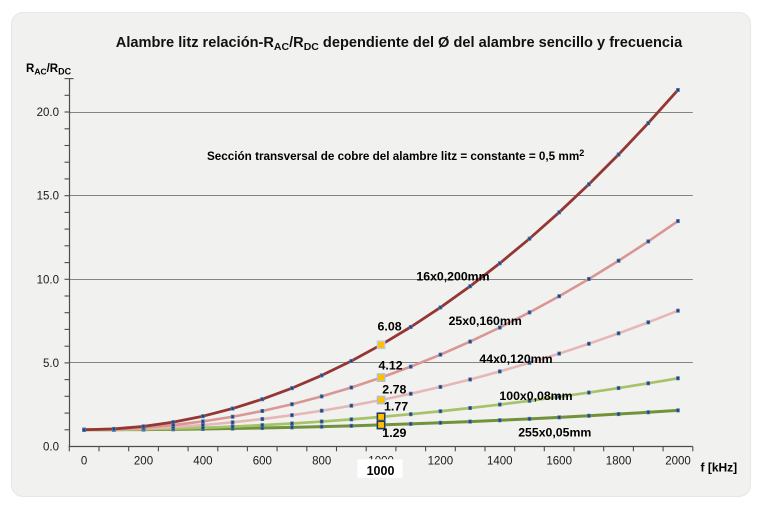 The height and width of the screenshot is (510, 773). What do you see at coordinates (396, 407) in the screenshot?
I see `svg-text: 1.77` at bounding box center [396, 407].